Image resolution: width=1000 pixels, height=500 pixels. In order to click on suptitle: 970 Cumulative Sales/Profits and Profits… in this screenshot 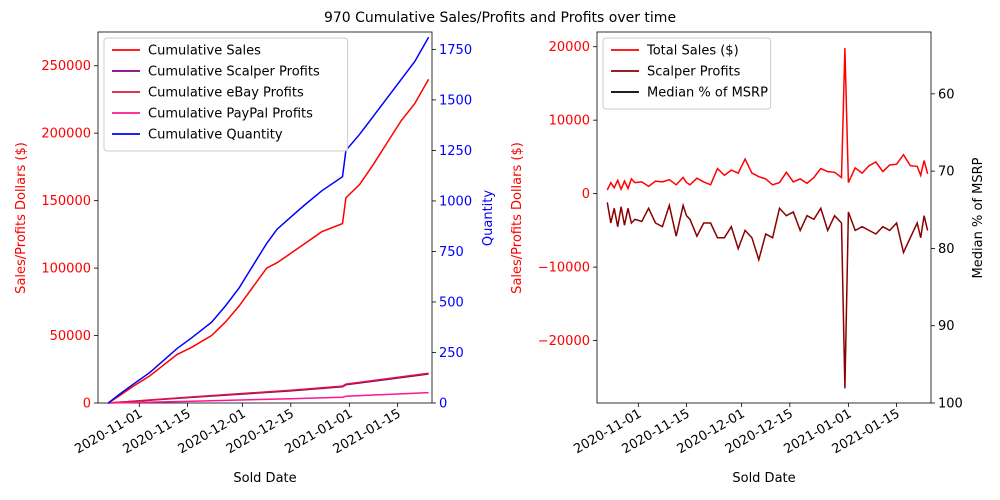, I will do `click(500, 18)`.